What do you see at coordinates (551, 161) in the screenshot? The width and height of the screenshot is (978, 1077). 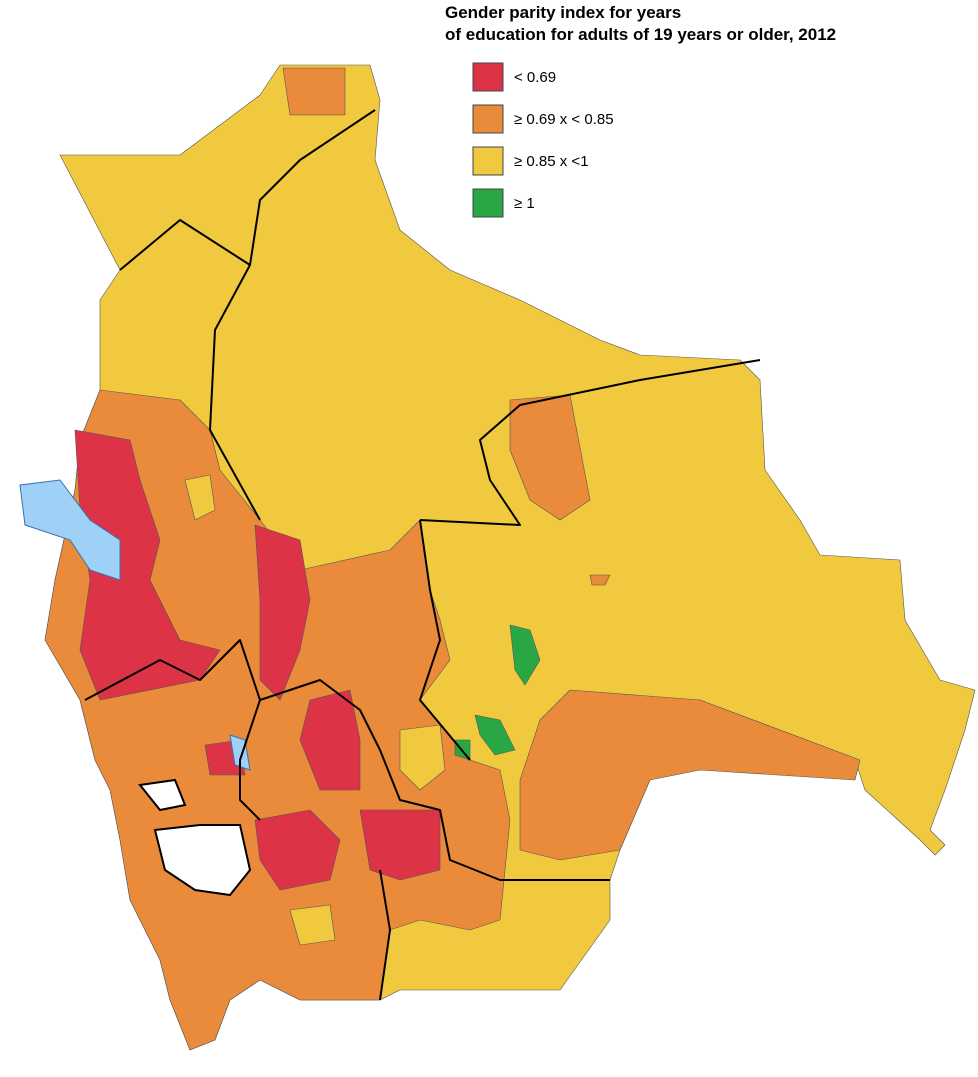 I see `legend-label: ≥ 0.85 x <1` at bounding box center [551, 161].